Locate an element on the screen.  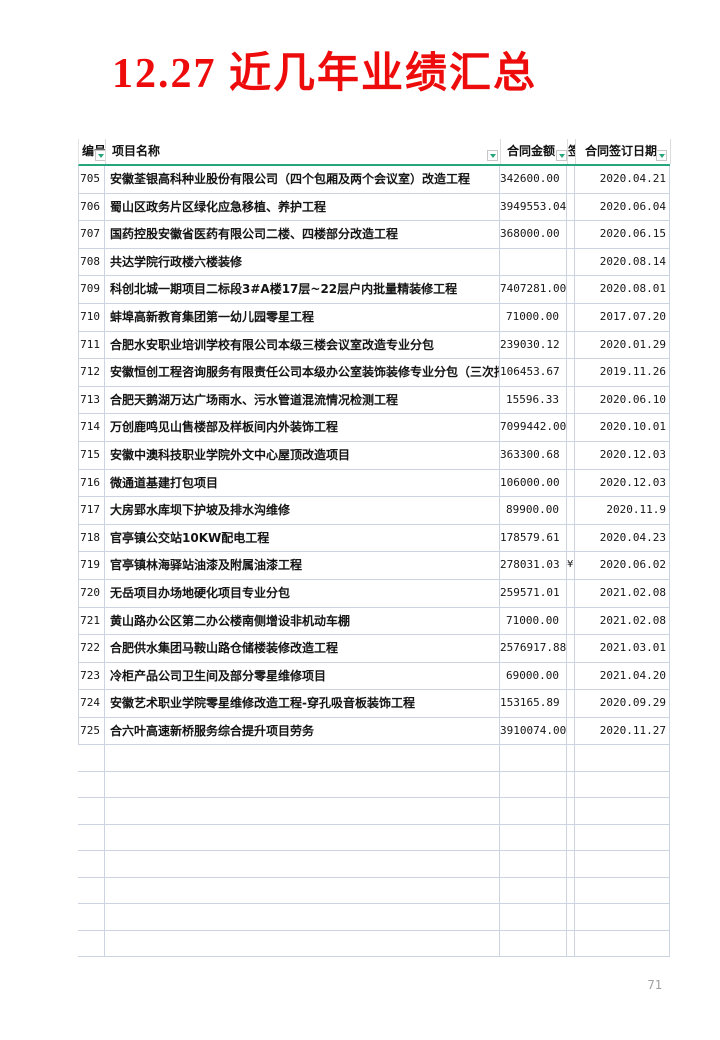
row-num-cell: 706 is located at coordinates (91, 207).